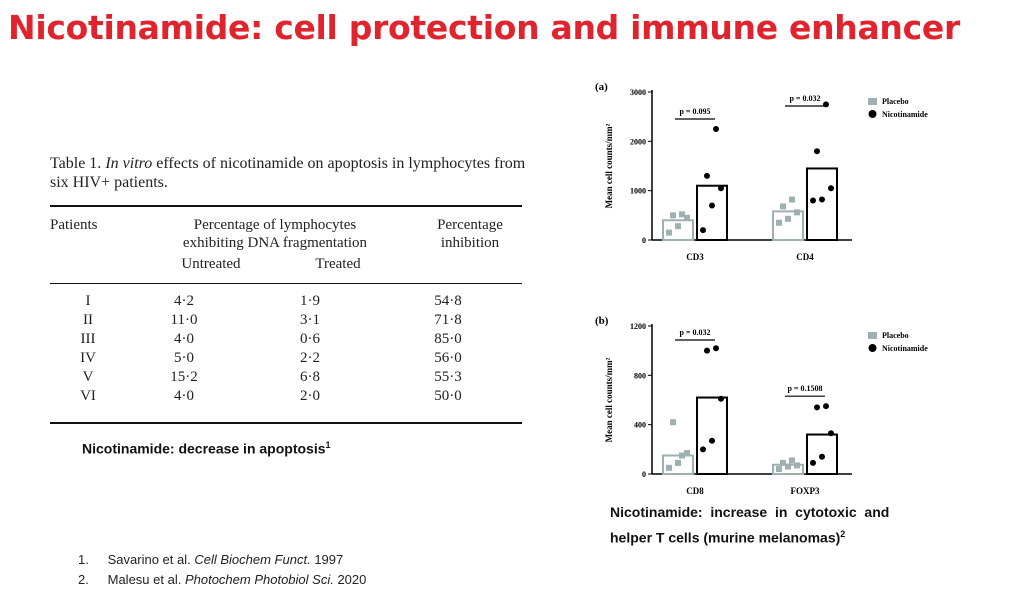  Describe the element at coordinates (352, 579) in the screenshot. I see `reference-2-year: 2020` at that location.